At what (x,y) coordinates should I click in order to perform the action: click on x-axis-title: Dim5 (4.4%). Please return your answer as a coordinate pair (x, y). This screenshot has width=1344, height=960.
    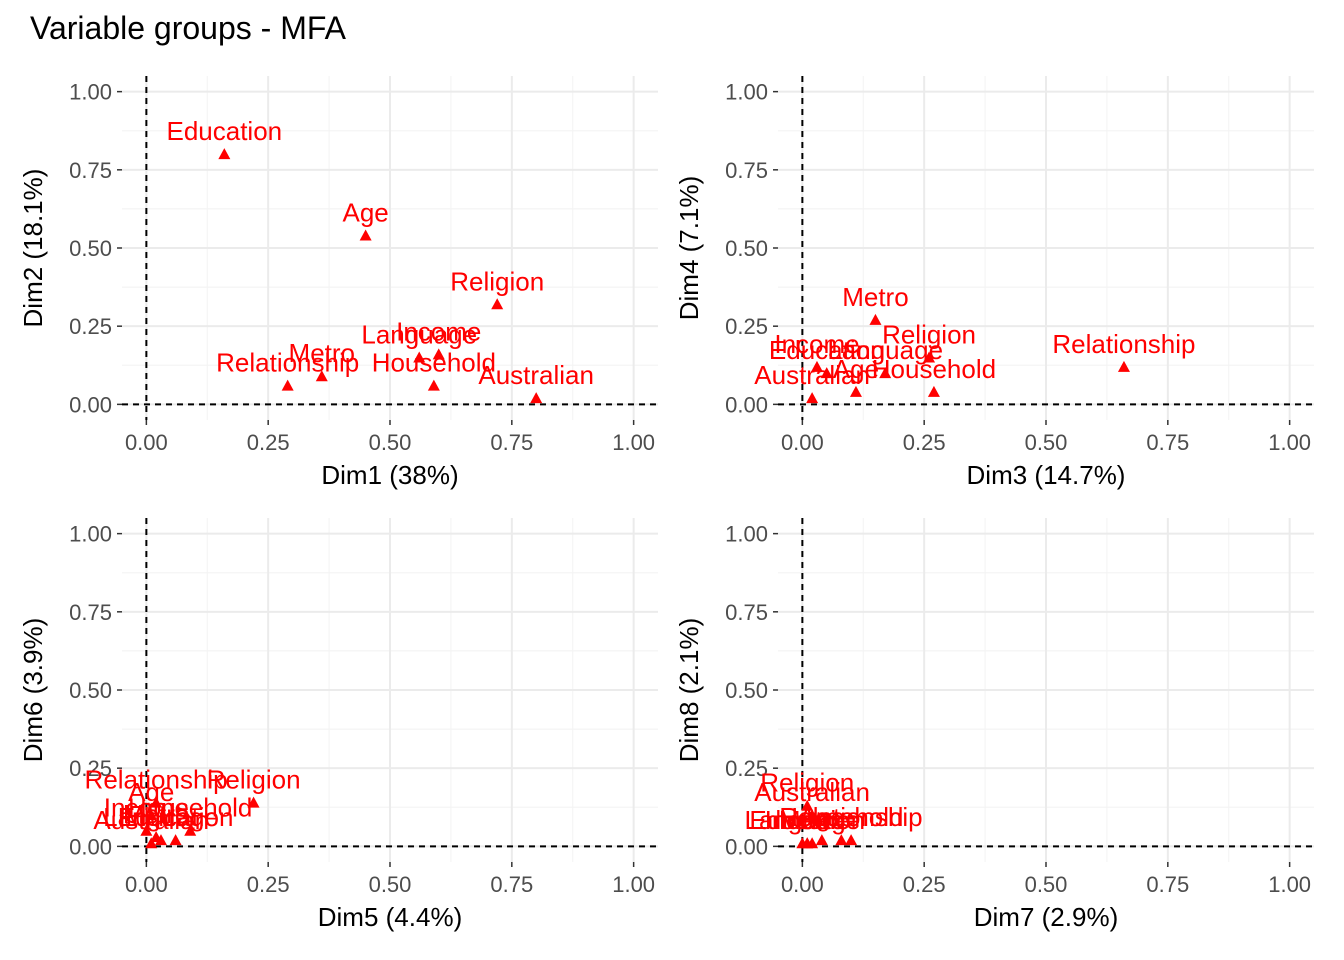
    Looking at the image, I should click on (390, 917).